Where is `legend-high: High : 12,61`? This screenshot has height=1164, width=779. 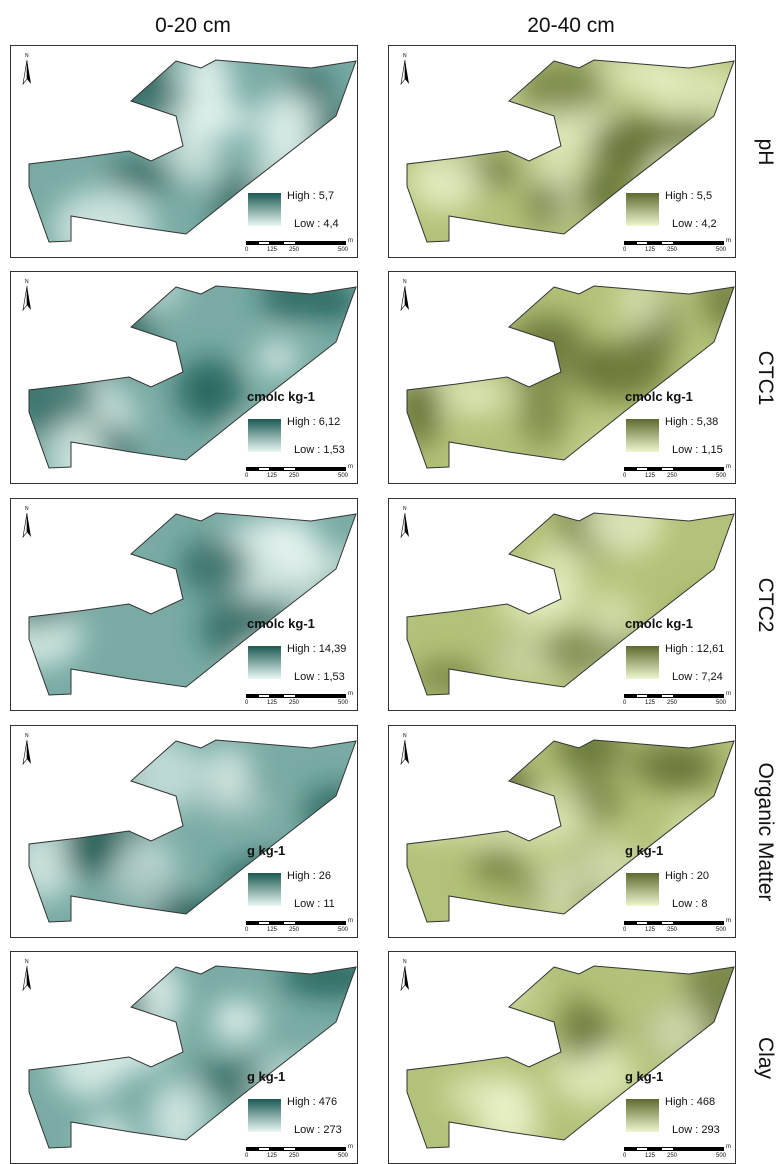 legend-high: High : 12,61 is located at coordinates (695, 649).